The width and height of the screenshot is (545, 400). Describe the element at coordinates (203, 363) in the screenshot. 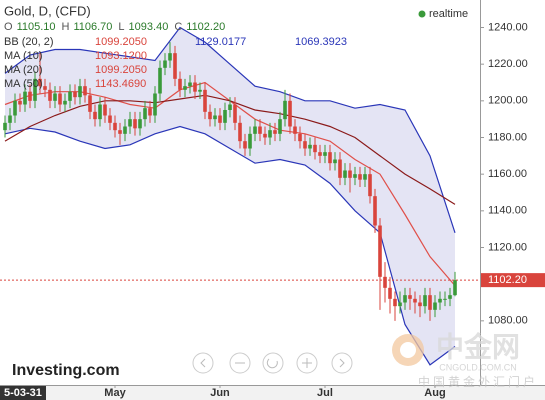

I see `nav-left` at that location.